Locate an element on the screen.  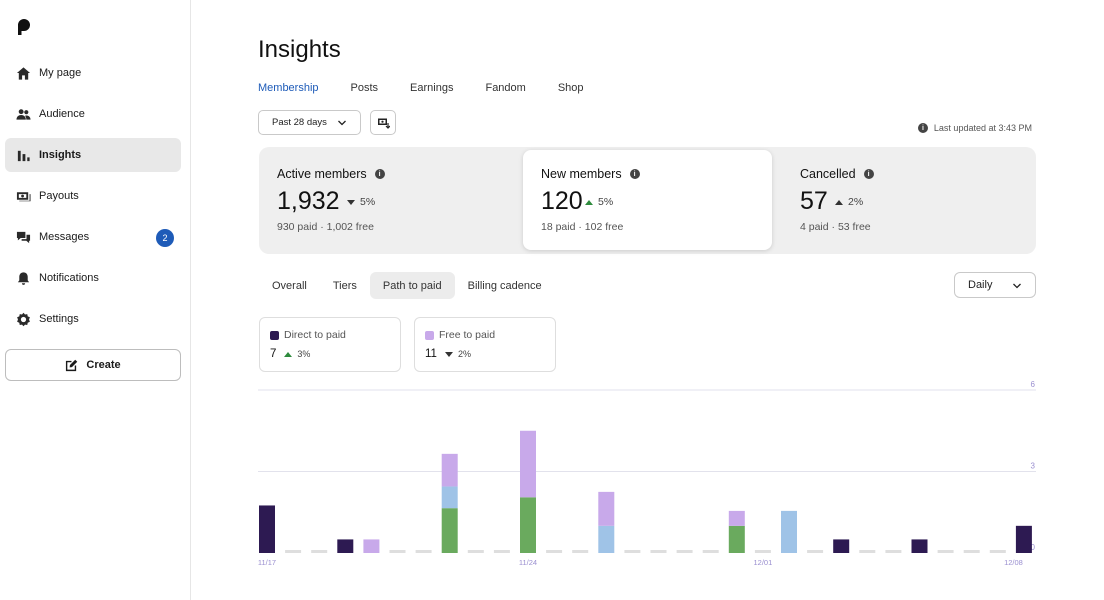
tab-path-to-paid: Path to paid is located at coordinates (412, 285).